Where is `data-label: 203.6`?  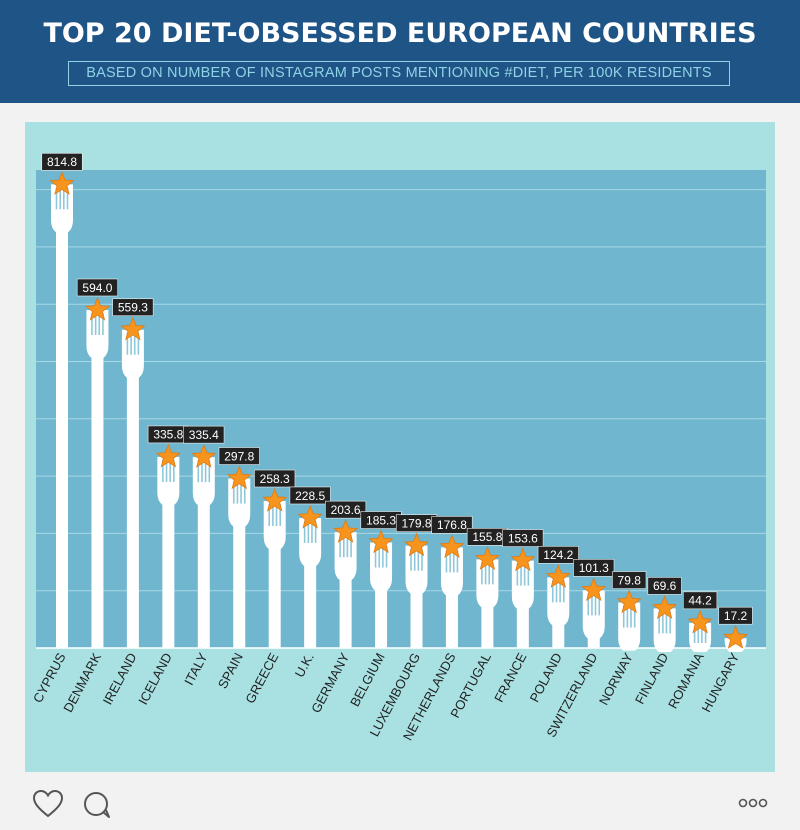 data-label: 203.6 is located at coordinates (346, 509).